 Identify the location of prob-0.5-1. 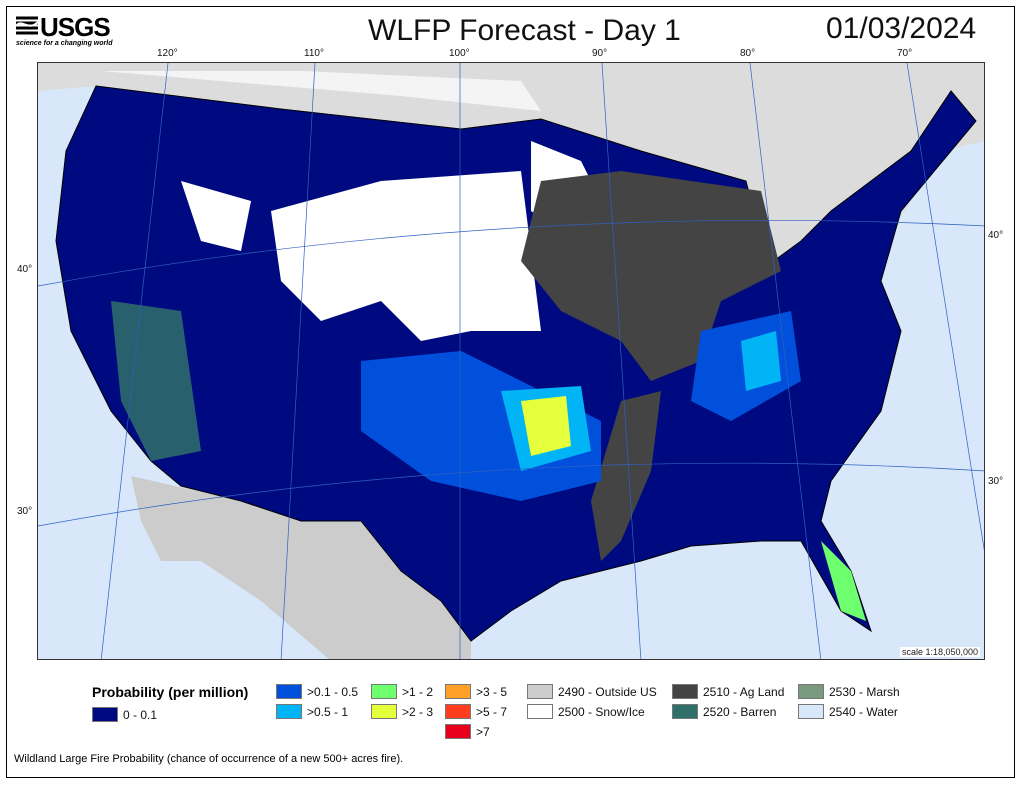
(761, 361).